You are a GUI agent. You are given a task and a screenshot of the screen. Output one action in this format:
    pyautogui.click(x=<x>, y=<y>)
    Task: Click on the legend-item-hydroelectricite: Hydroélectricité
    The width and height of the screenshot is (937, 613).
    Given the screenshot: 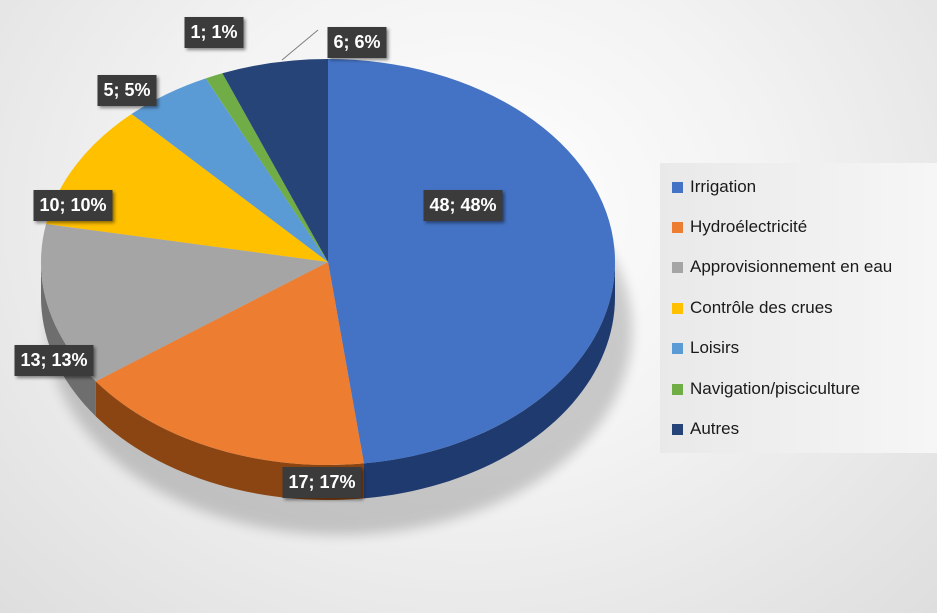 What is the action you would take?
    pyautogui.click(x=739, y=227)
    